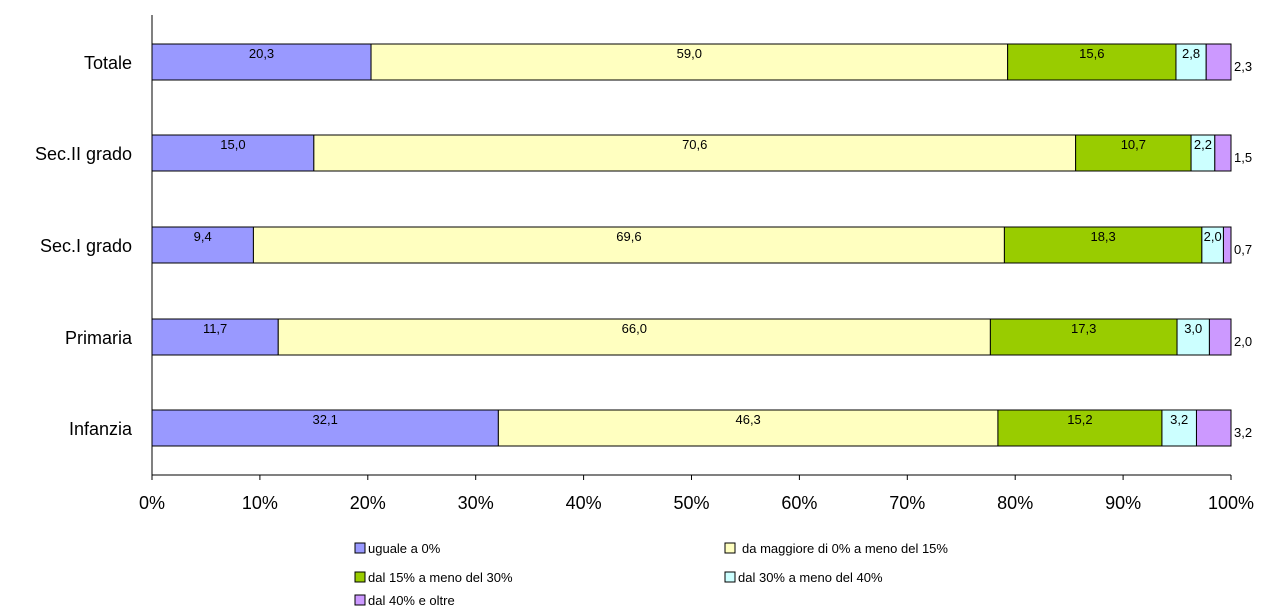 The width and height of the screenshot is (1262, 610). I want to click on x-tick-label: 10%, so click(260, 503).